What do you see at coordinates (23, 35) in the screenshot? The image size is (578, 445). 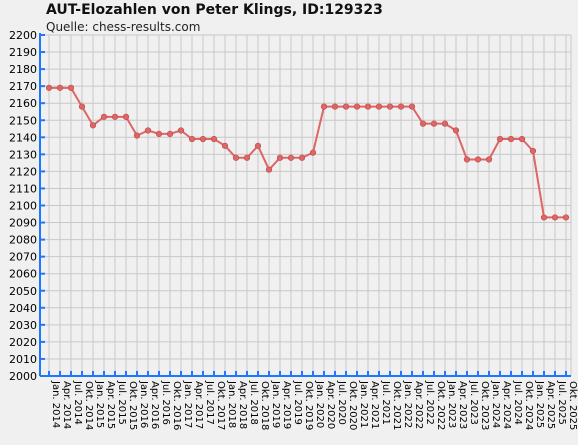 I see `y-tick-label: 2200` at bounding box center [23, 35].